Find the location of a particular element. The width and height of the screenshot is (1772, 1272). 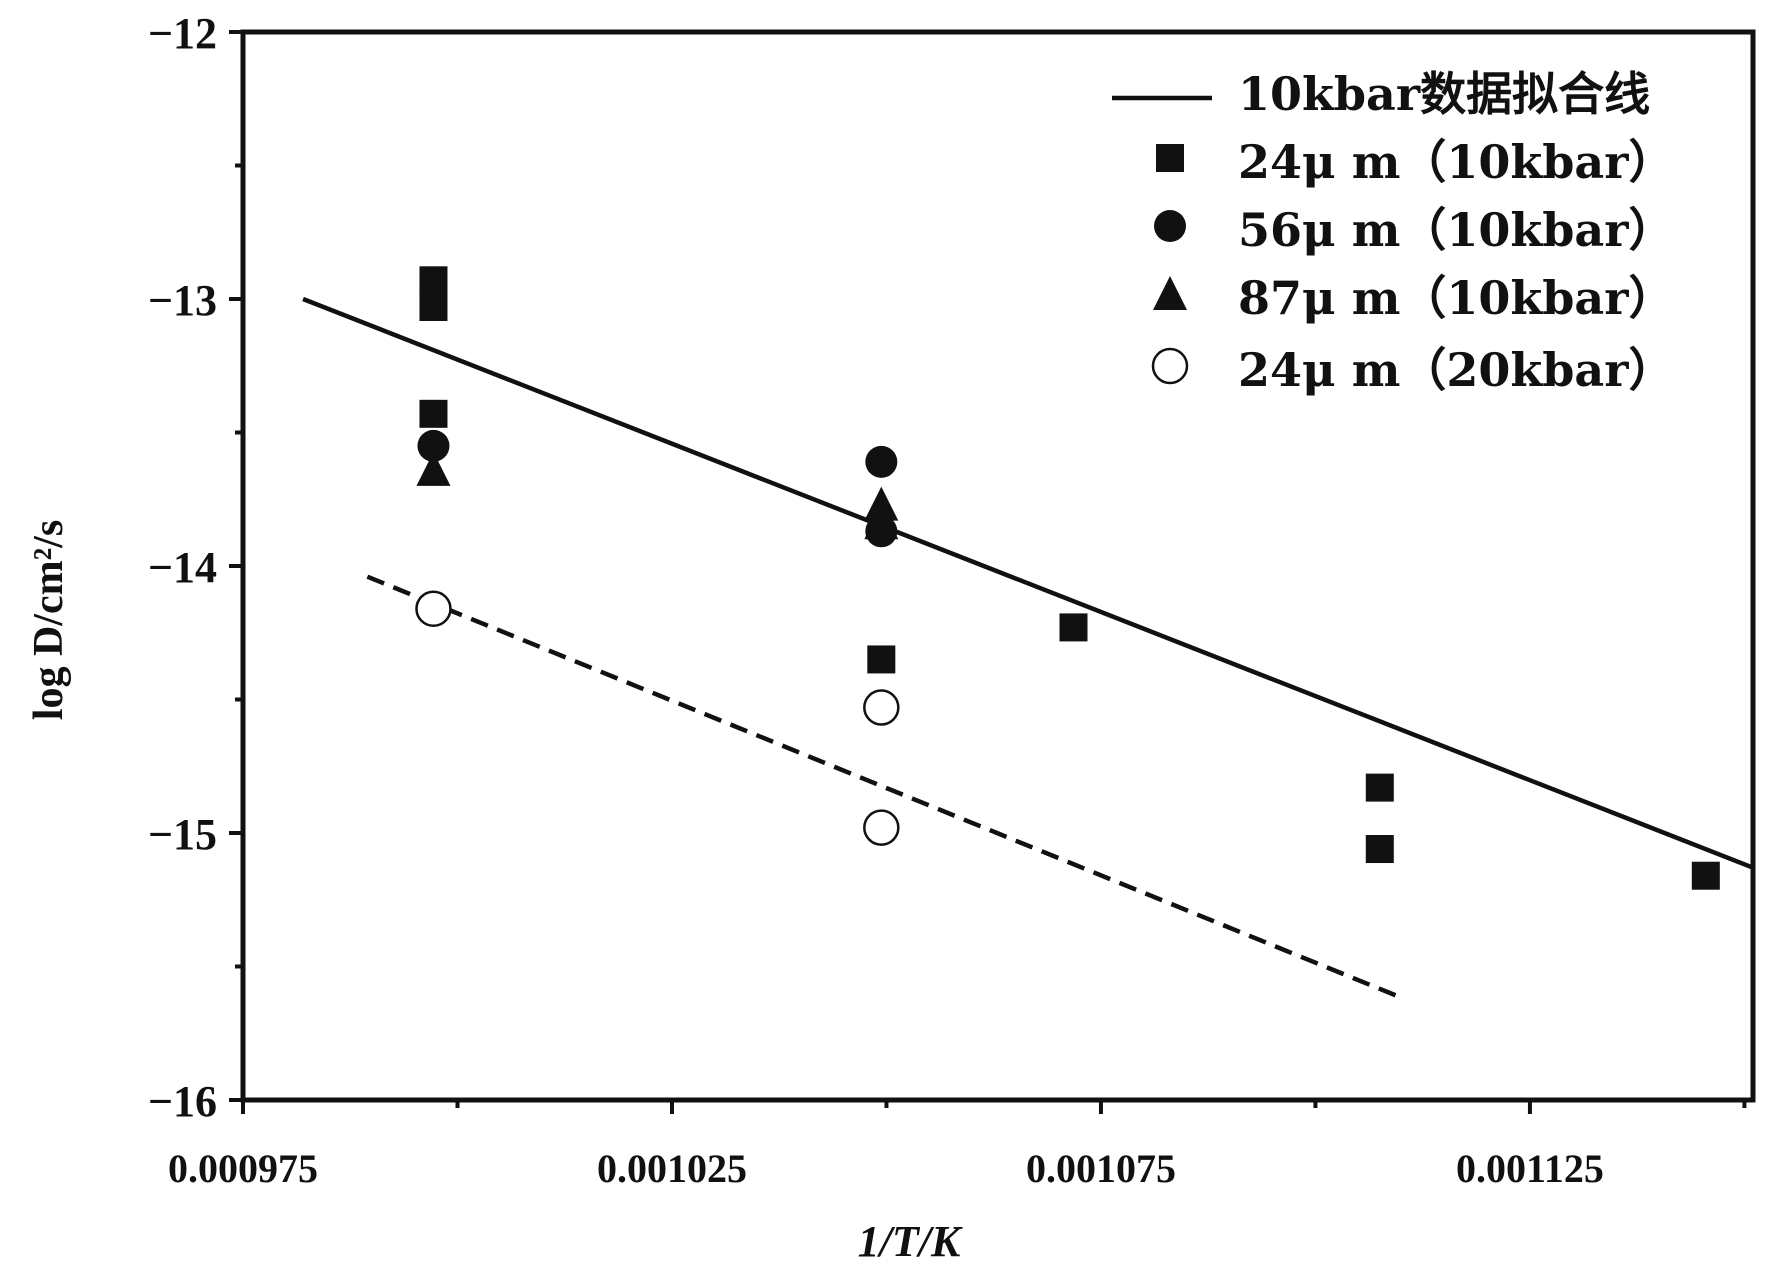

x-tick-label: 0.001025 is located at coordinates (672, 1168).